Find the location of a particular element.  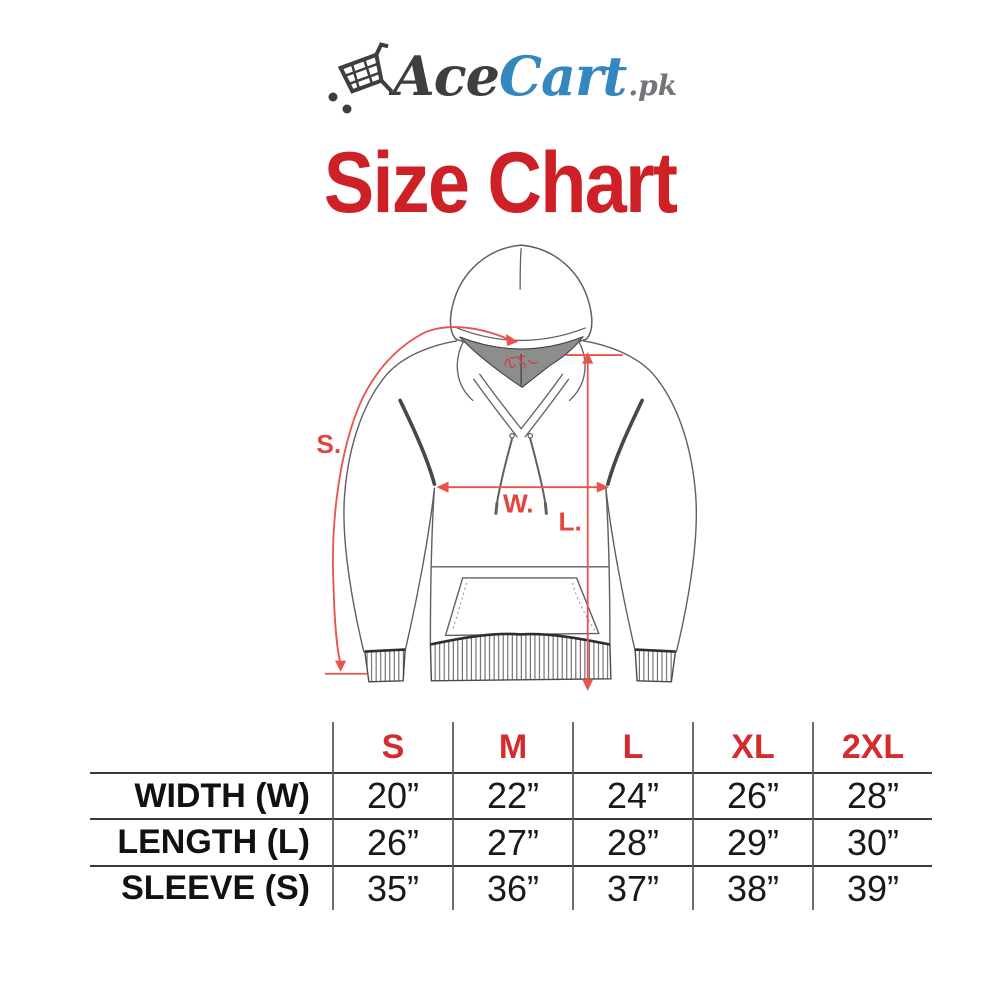

cuff-ribbing is located at coordinates (520, 665).